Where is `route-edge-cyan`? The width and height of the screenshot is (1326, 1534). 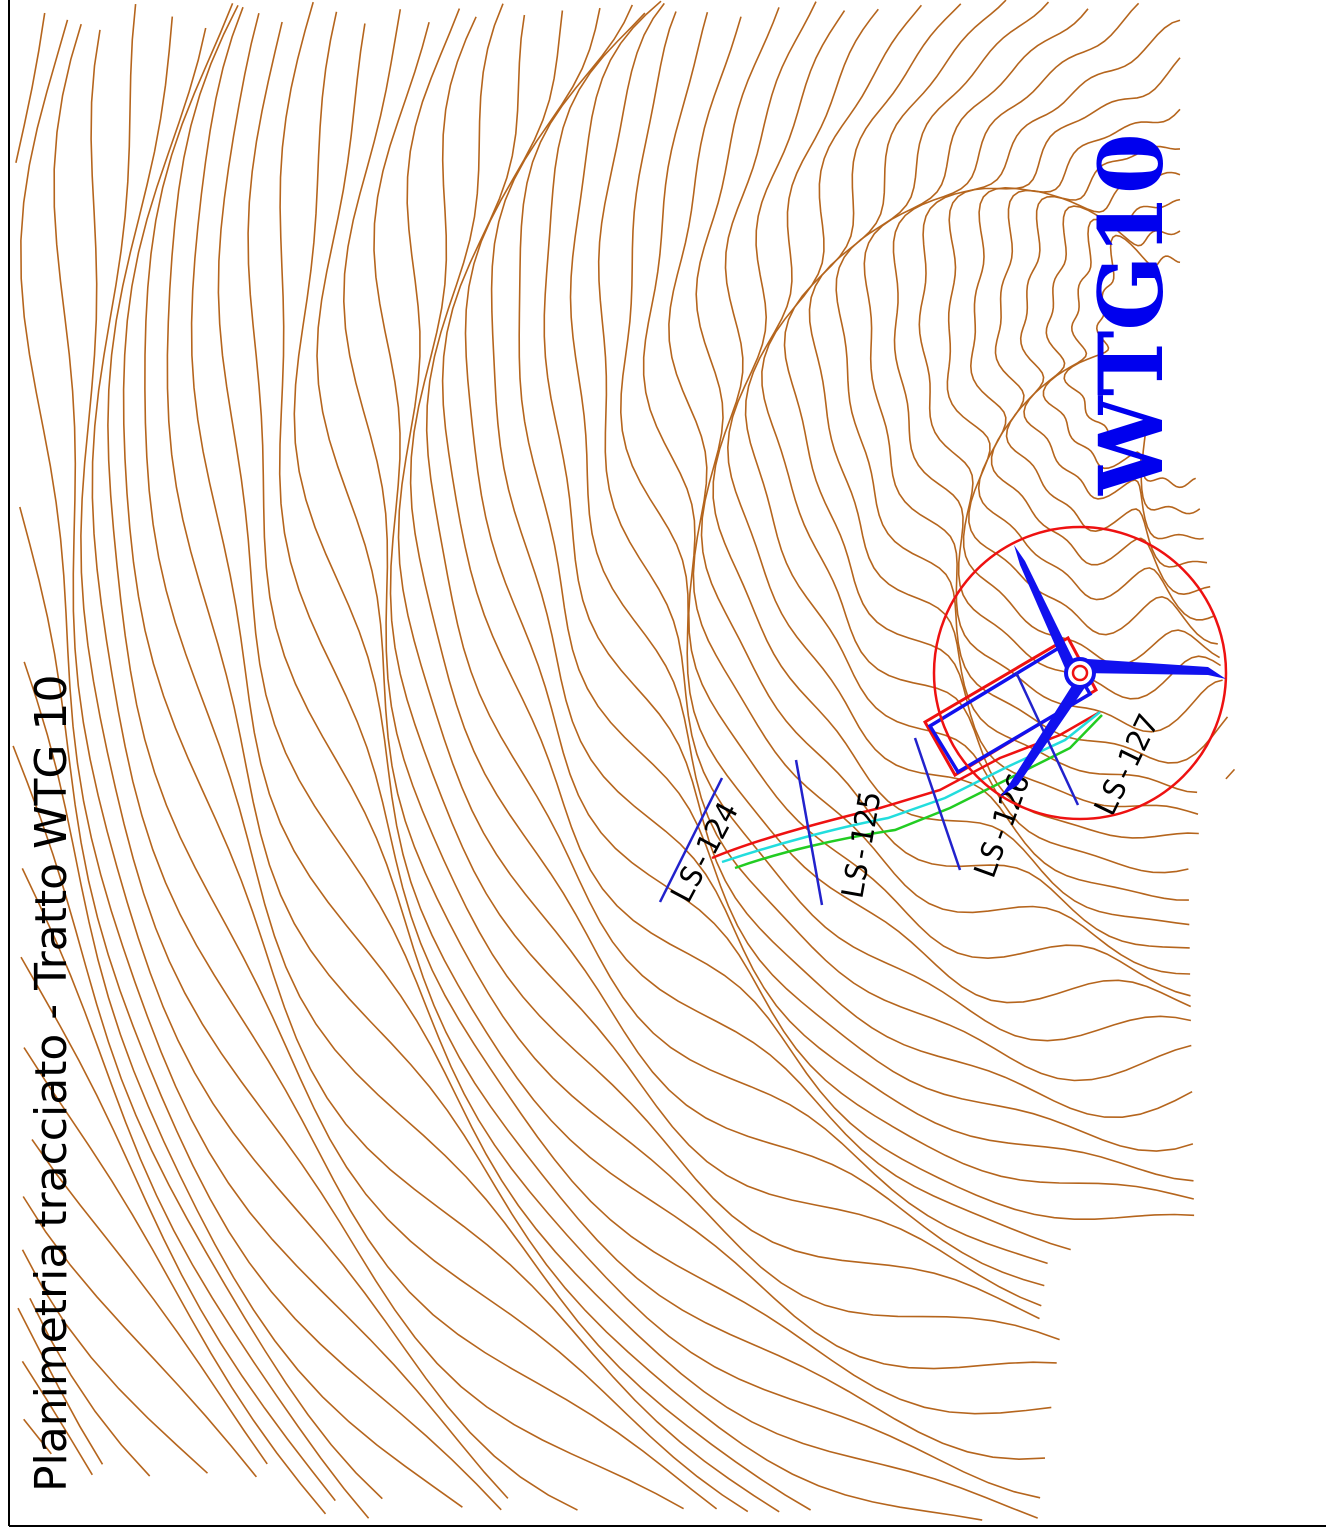 route-edge-cyan is located at coordinates (911, 787).